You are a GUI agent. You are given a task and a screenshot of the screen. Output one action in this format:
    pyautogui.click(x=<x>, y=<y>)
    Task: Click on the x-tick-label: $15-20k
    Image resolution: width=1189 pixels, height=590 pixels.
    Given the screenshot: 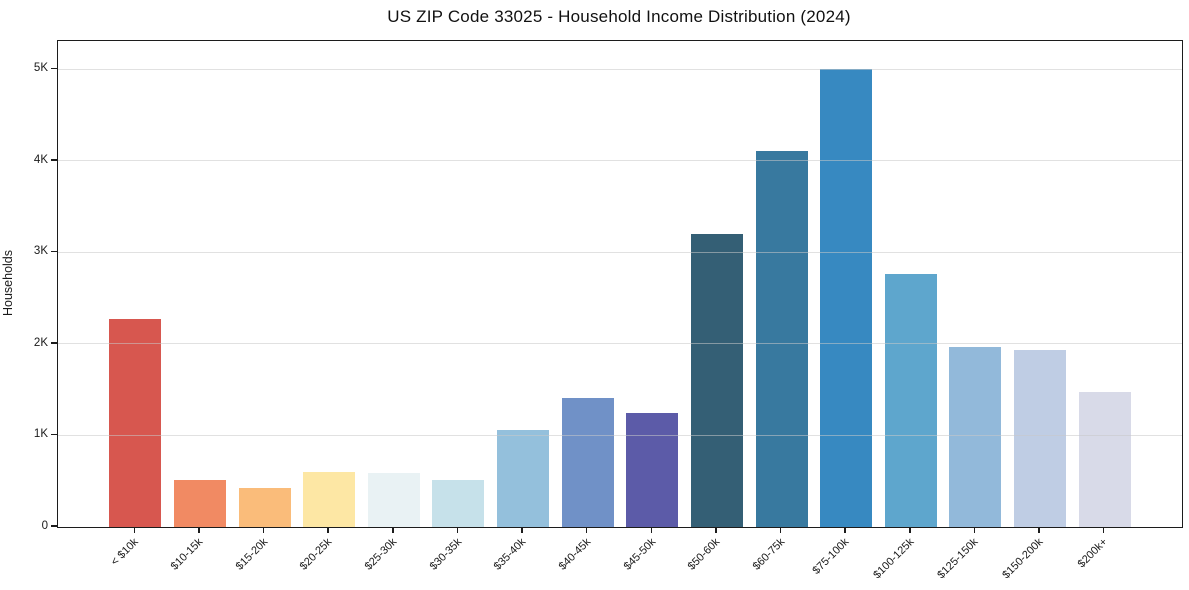 What is the action you would take?
    pyautogui.click(x=252, y=554)
    